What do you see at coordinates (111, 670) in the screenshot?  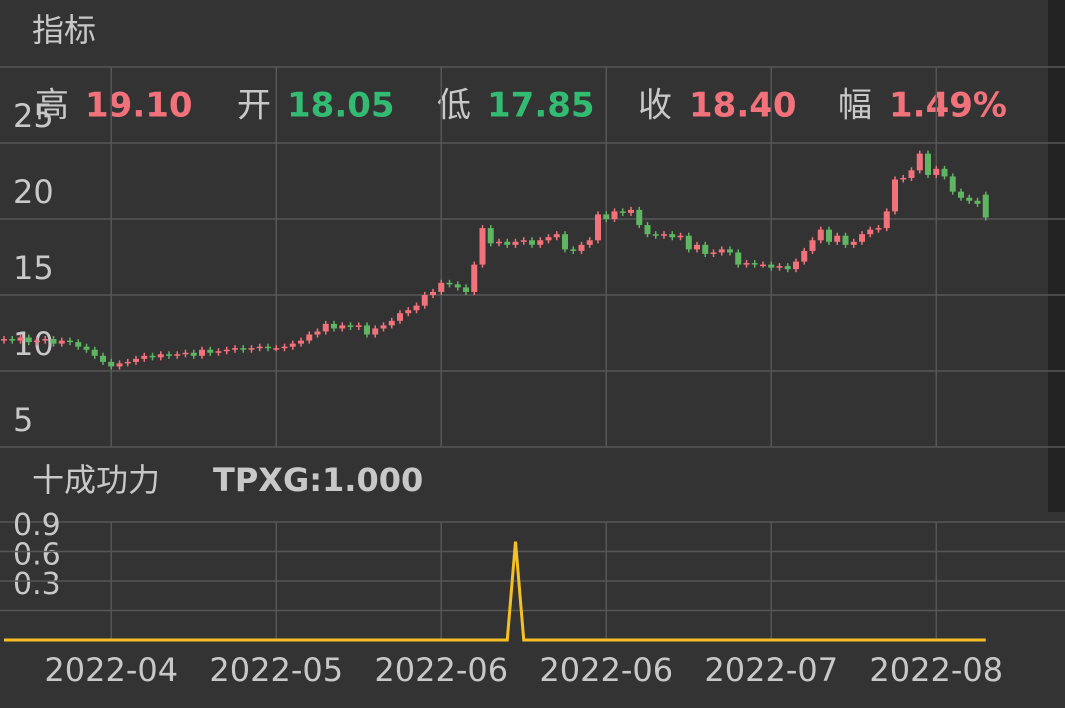 I see `x-tick-label: 2022-04` at bounding box center [111, 670].